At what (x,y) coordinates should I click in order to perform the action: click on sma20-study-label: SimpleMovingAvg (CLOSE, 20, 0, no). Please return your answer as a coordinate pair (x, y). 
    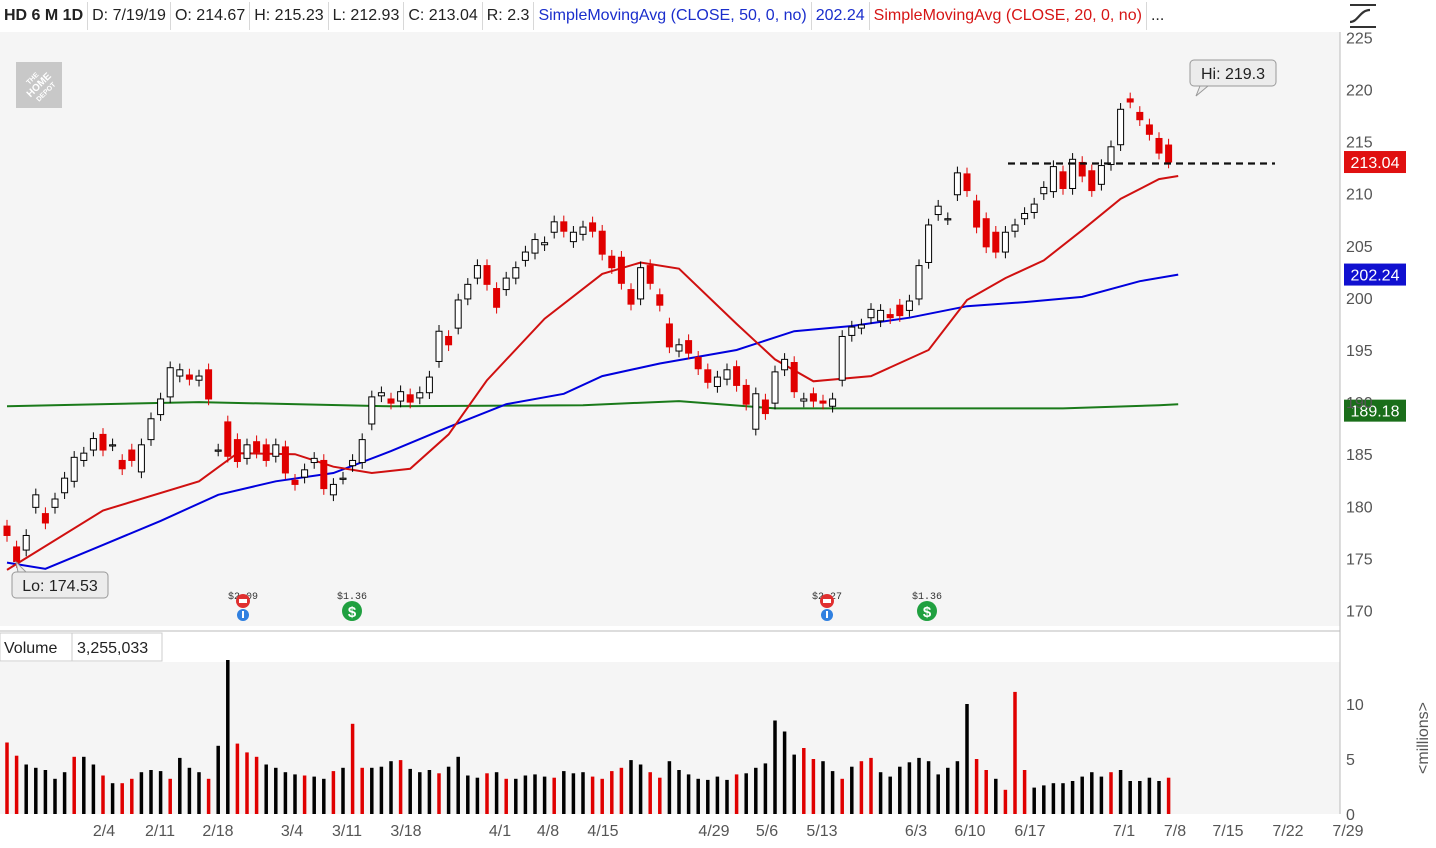
    Looking at the image, I should click on (1008, 16).